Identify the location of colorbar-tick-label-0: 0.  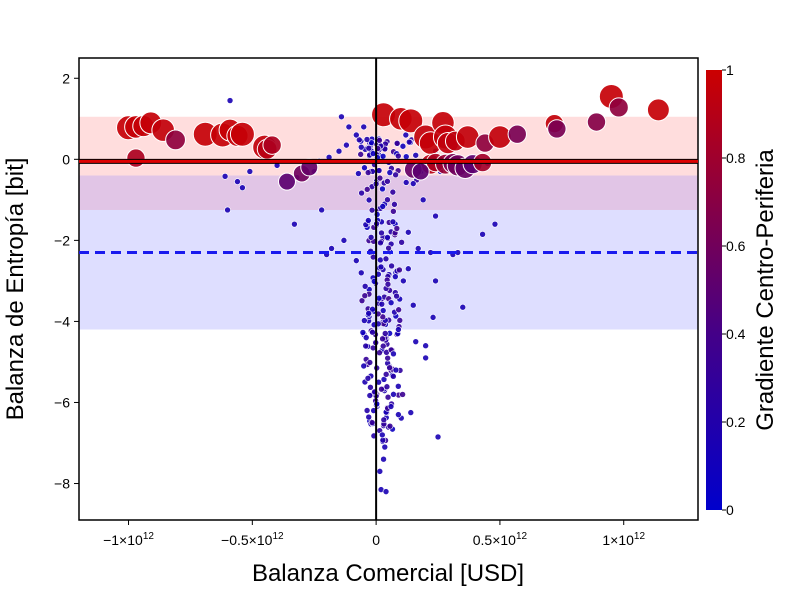
(730, 510).